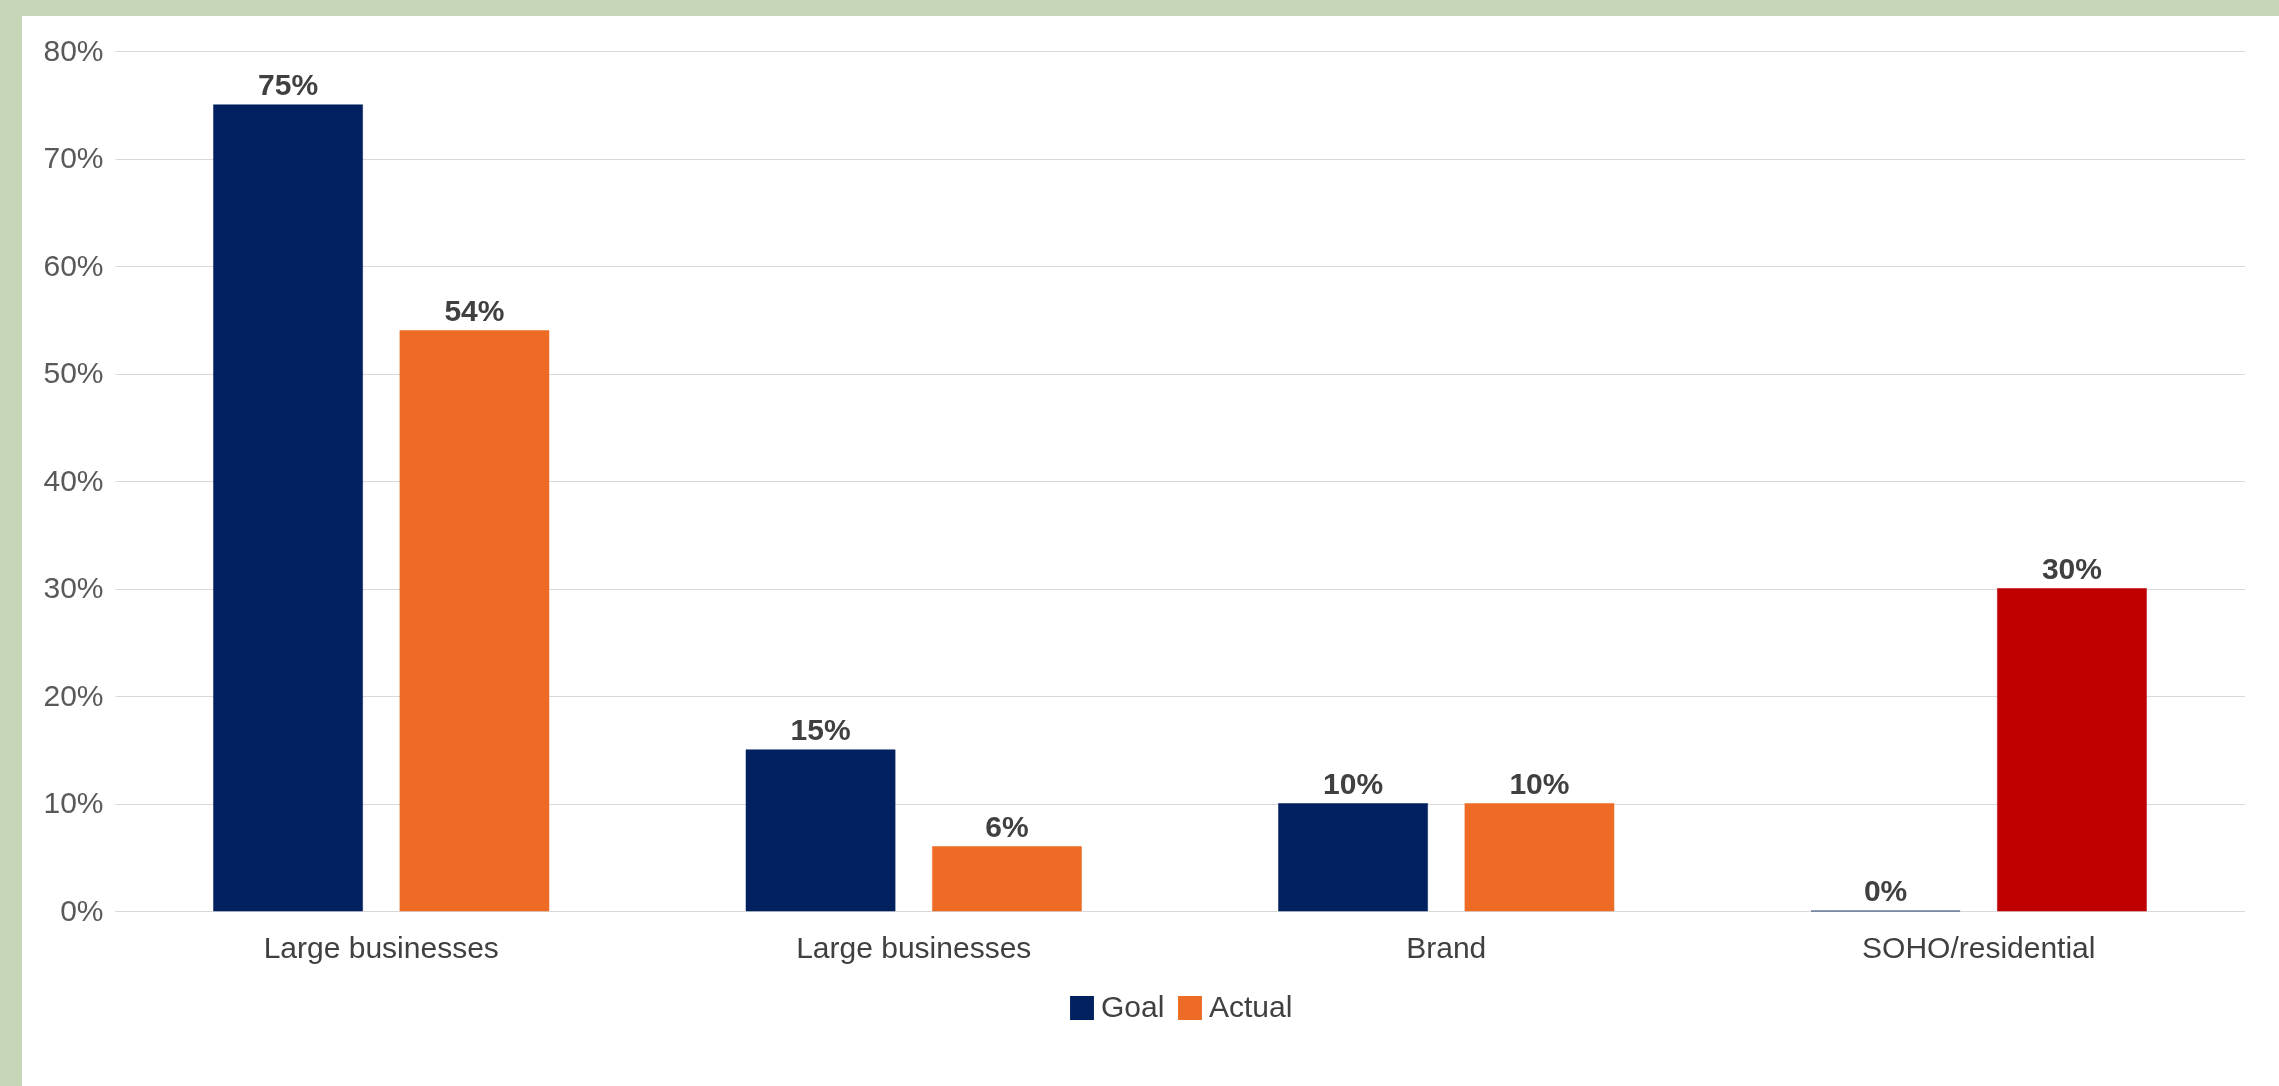  I want to click on y-tick-label: 80%, so click(73, 50).